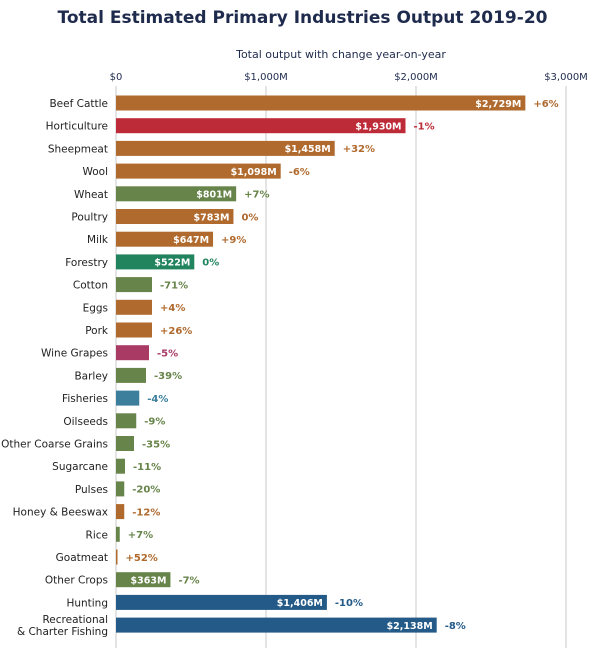 This screenshot has width=605, height=650. What do you see at coordinates (116, 77) in the screenshot?
I see `x-tick-label: $0` at bounding box center [116, 77].